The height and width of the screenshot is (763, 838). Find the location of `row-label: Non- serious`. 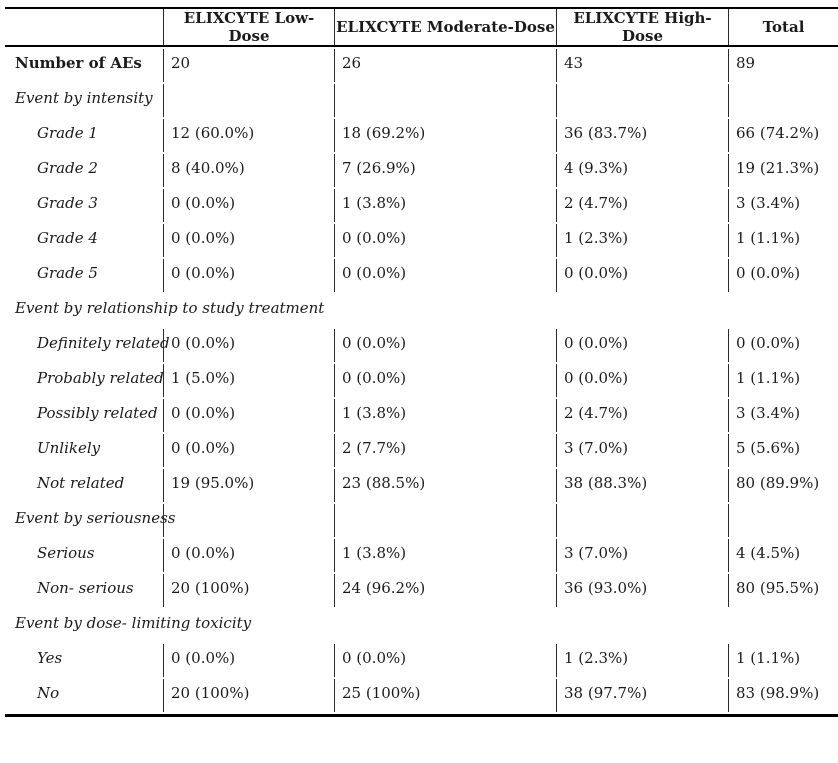

row-label: Non- serious is located at coordinates (85, 588).